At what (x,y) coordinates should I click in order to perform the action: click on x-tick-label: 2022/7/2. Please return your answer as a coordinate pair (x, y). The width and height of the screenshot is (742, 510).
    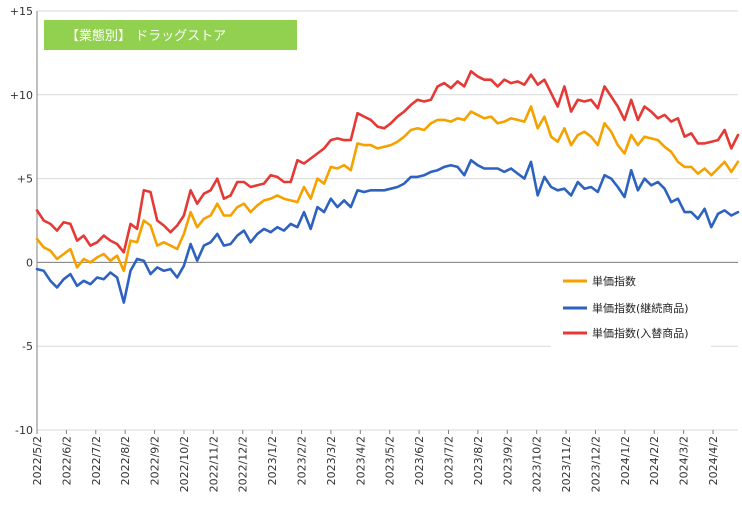
    Looking at the image, I should click on (96, 460).